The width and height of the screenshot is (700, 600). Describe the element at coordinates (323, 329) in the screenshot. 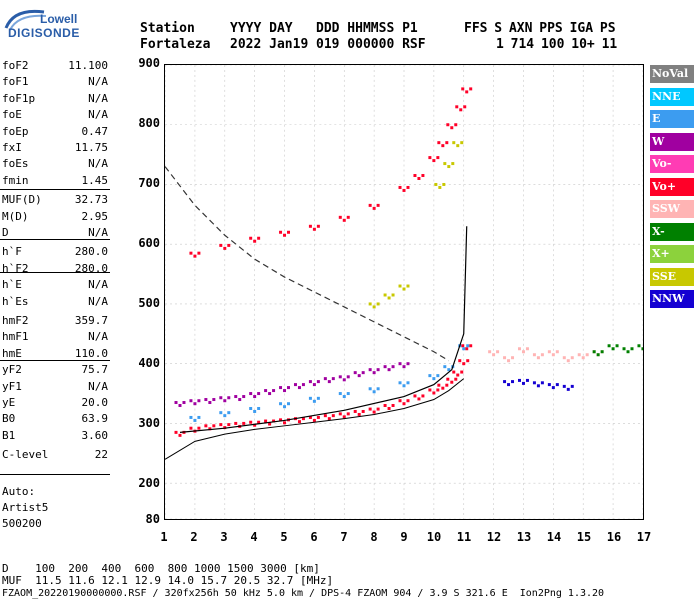

I see `trace-curve` at that location.